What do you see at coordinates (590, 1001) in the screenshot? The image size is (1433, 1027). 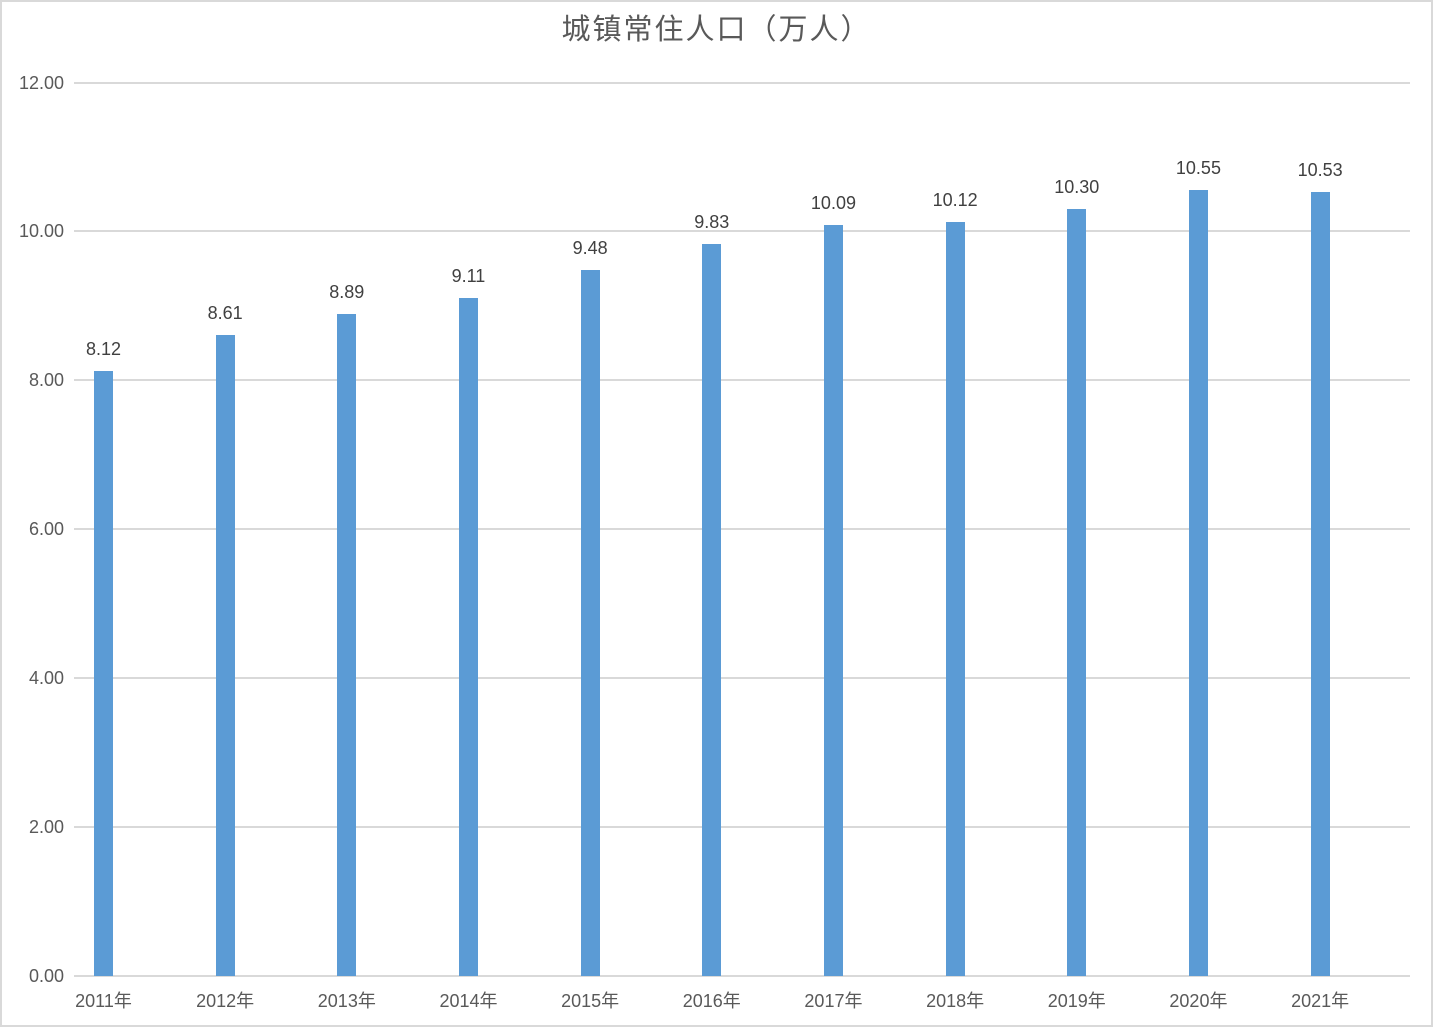 I see `x-axis-tick-label: 2015年` at bounding box center [590, 1001].